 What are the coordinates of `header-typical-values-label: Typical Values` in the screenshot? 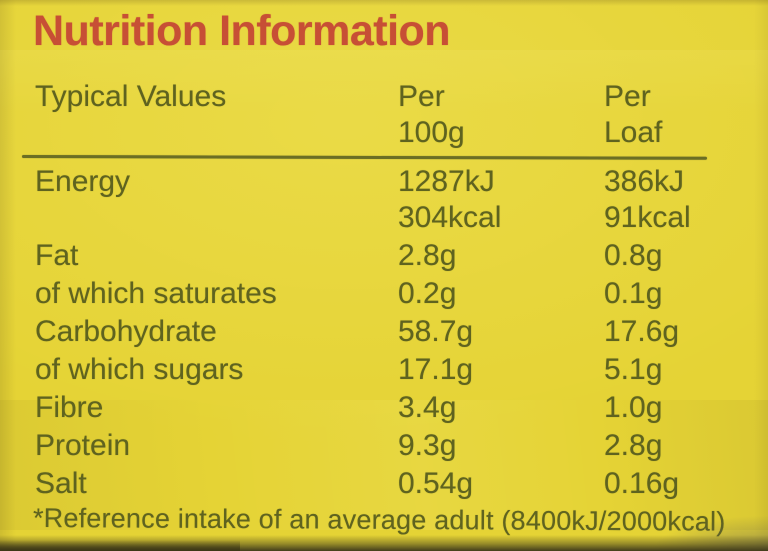 It's located at (131, 96).